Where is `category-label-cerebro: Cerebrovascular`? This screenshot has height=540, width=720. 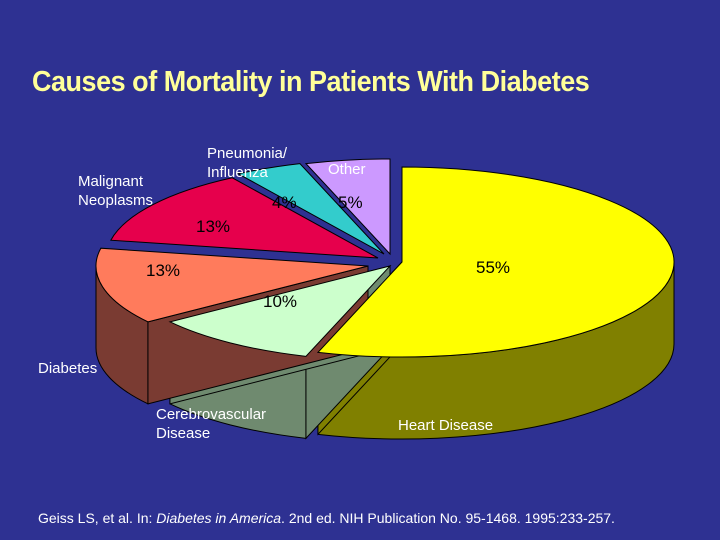 category-label-cerebro: Cerebrovascular is located at coordinates (211, 414).